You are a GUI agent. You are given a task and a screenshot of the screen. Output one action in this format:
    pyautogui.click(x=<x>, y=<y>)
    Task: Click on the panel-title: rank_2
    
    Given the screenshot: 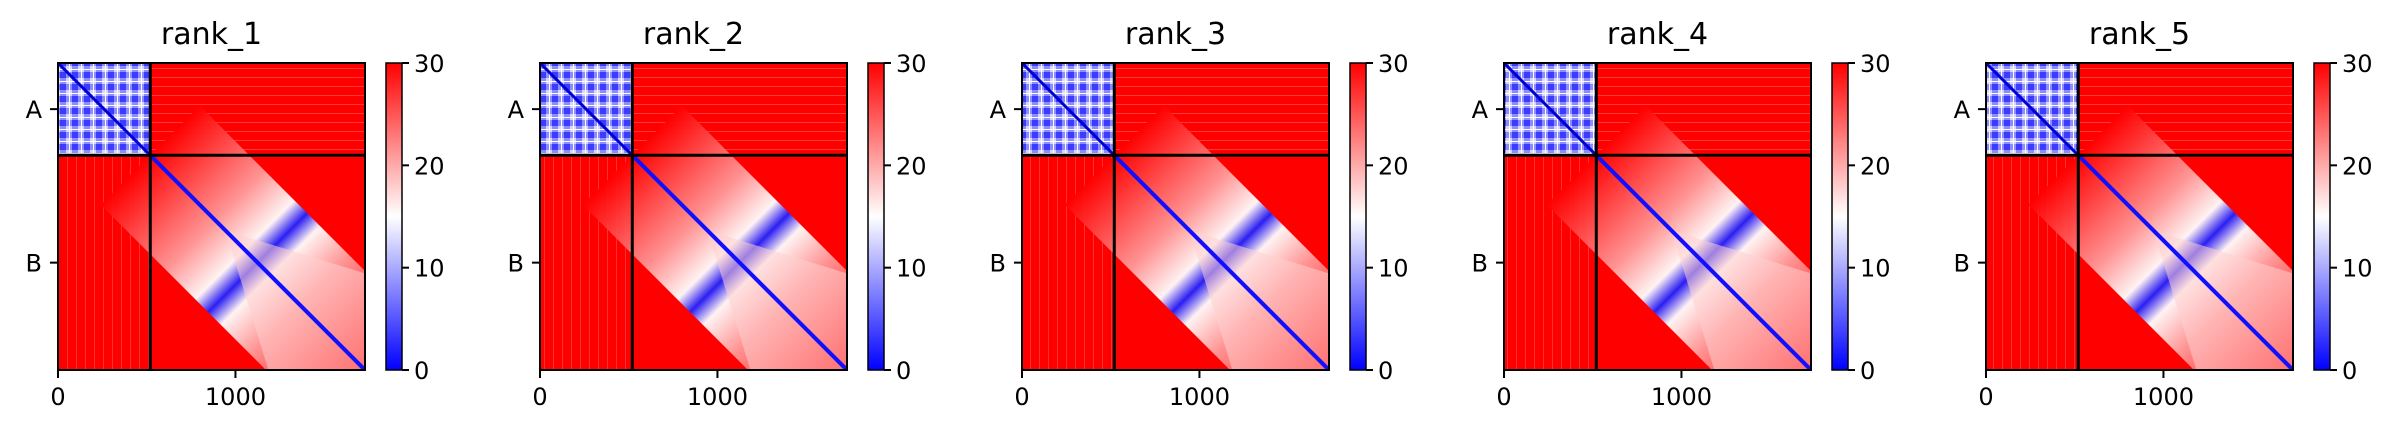 What is the action you would take?
    pyautogui.click(x=693, y=34)
    